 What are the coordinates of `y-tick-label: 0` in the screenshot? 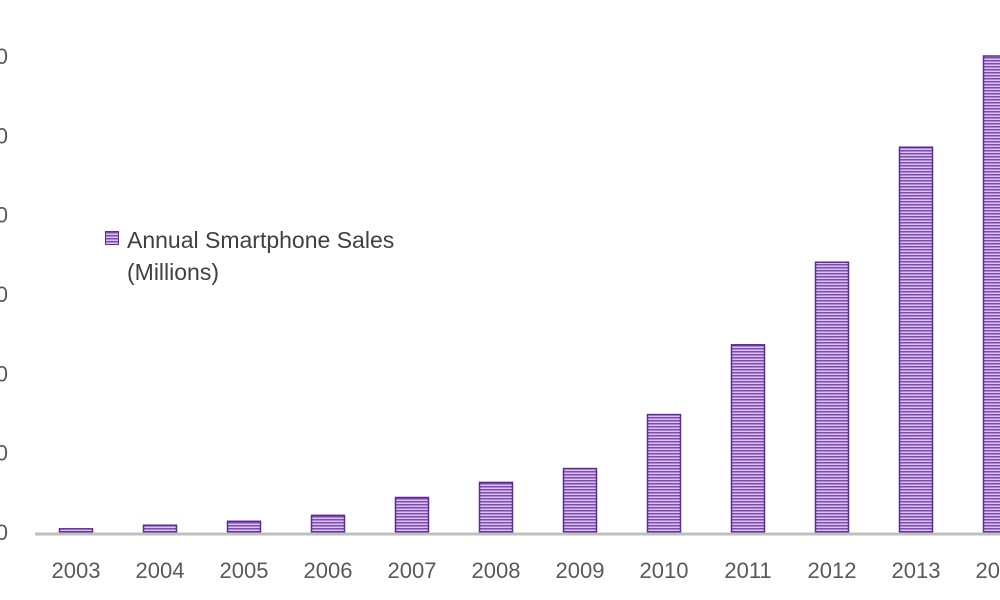 It's located at (4, 532).